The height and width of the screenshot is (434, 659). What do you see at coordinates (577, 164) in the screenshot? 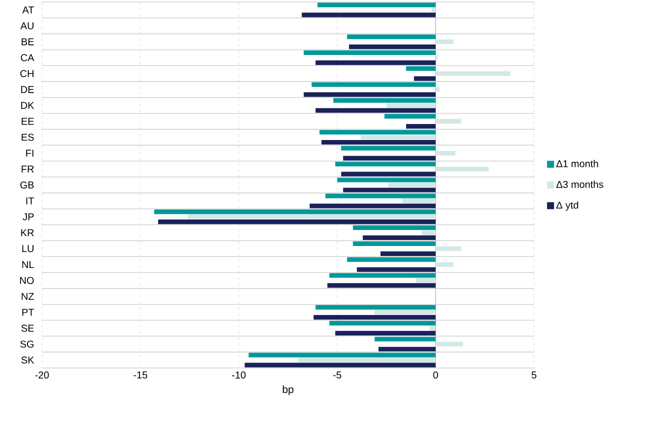
I see `legend-label: Δ1 month` at bounding box center [577, 164].